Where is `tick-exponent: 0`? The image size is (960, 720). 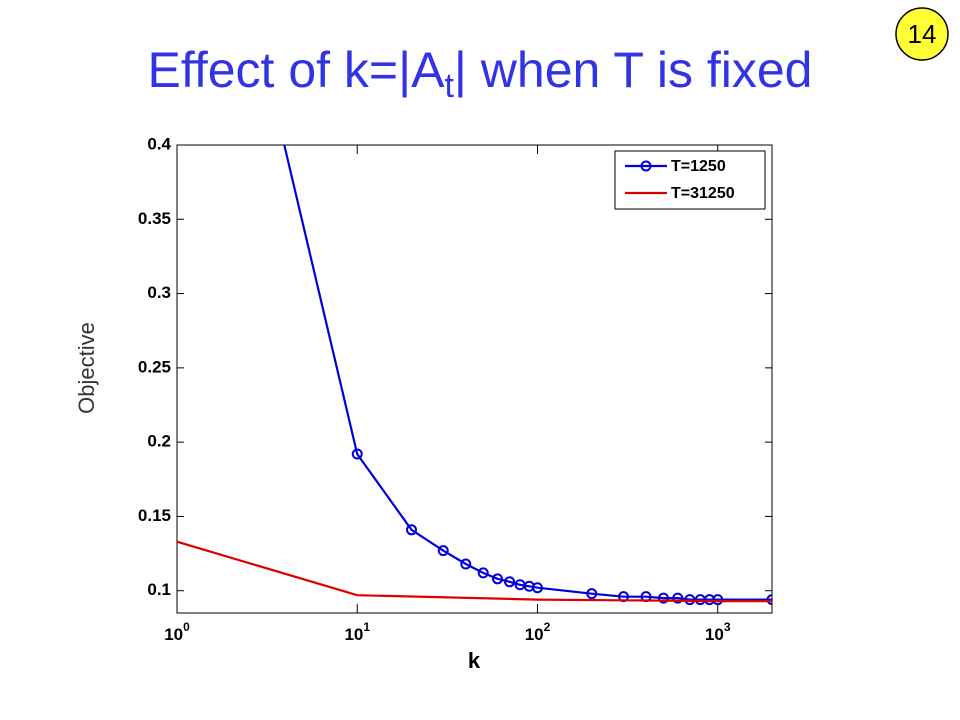
tick-exponent: 0 is located at coordinates (186, 627).